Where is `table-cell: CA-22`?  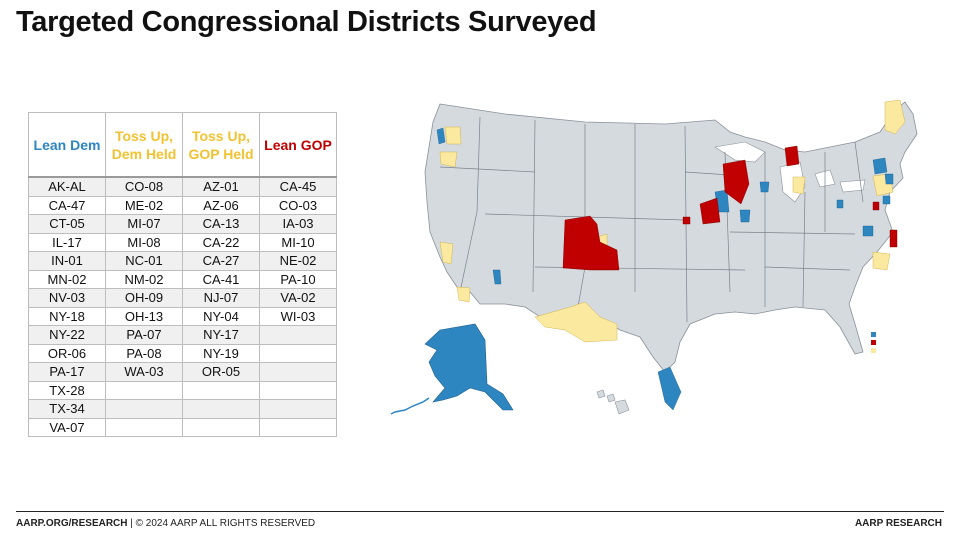 table-cell: CA-22 is located at coordinates (221, 242).